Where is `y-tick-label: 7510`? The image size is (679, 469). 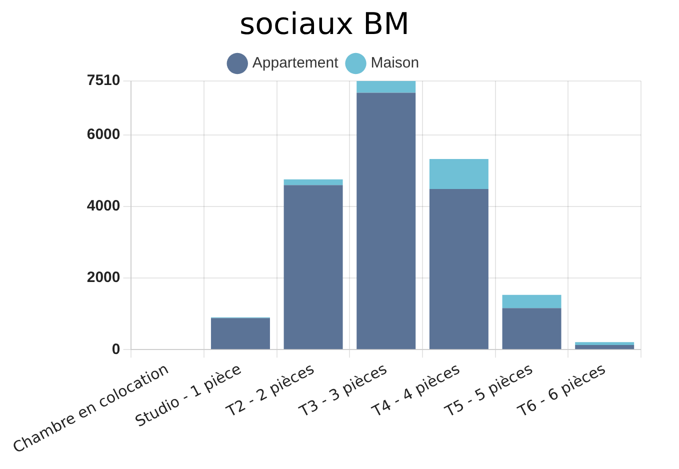 y-tick-label: 7510 is located at coordinates (103, 81).